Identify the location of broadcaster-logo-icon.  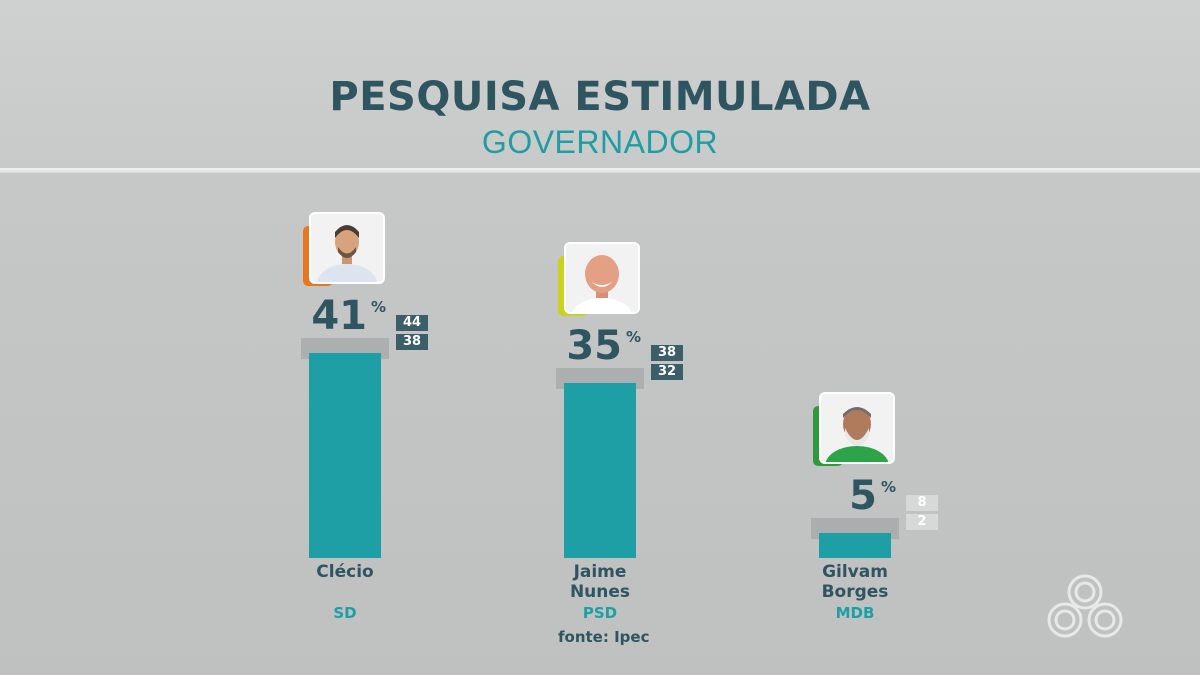
(1085, 606).